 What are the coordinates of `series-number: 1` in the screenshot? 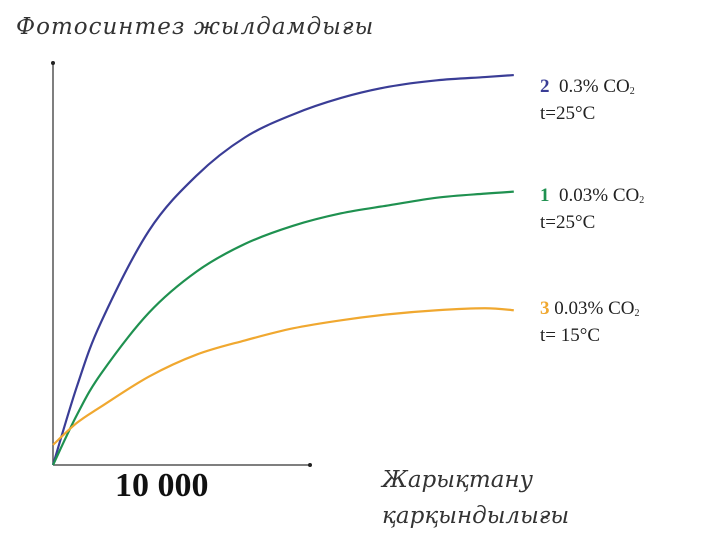 It's located at (545, 195).